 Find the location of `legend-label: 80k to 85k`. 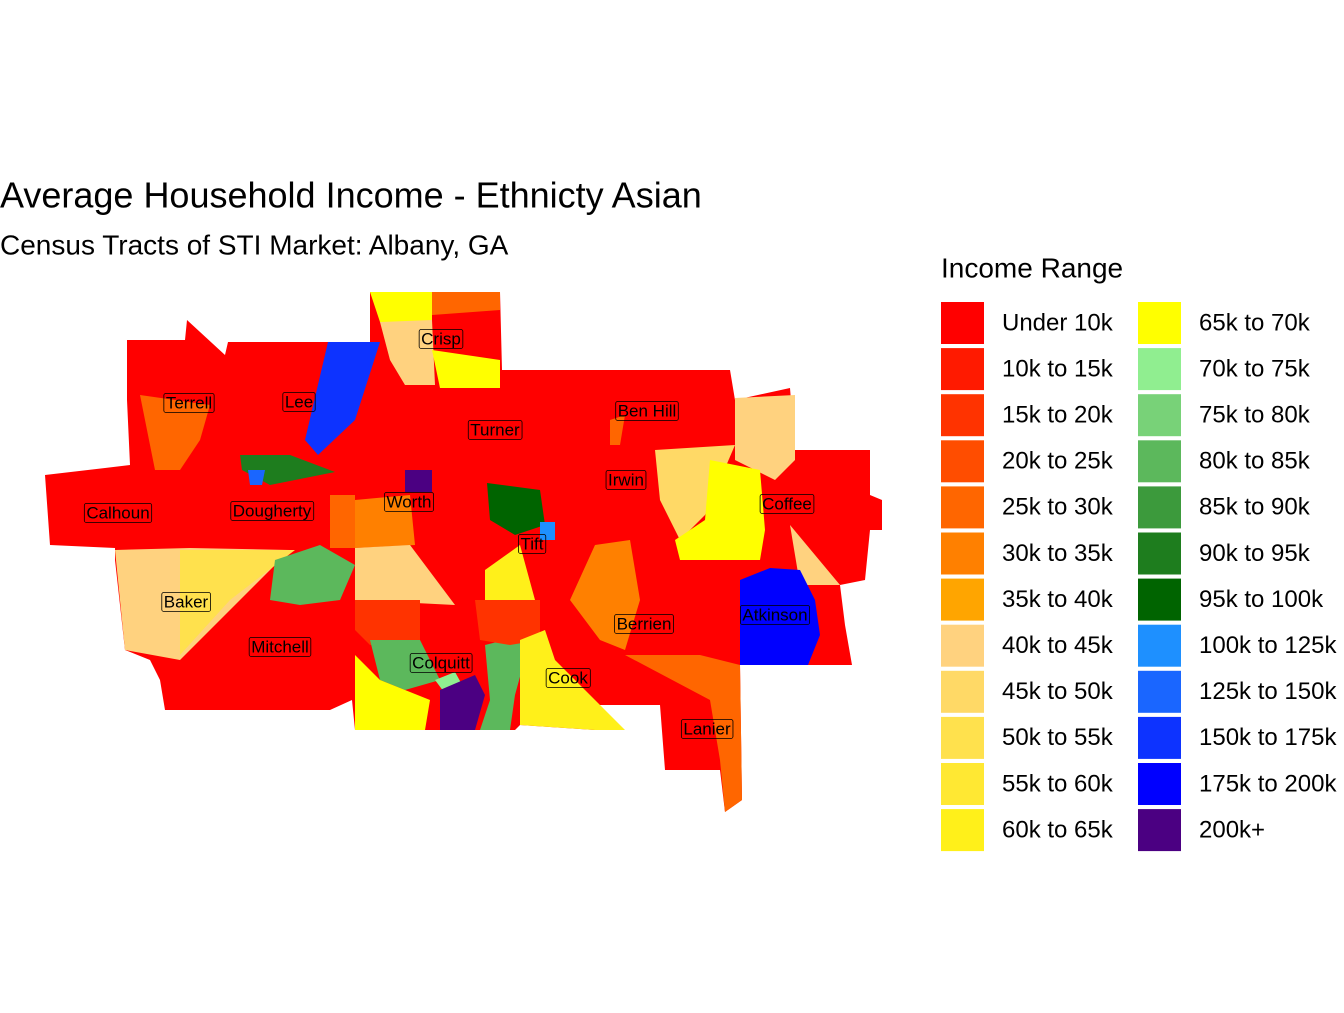

legend-label: 80k to 85k is located at coordinates (1255, 461).